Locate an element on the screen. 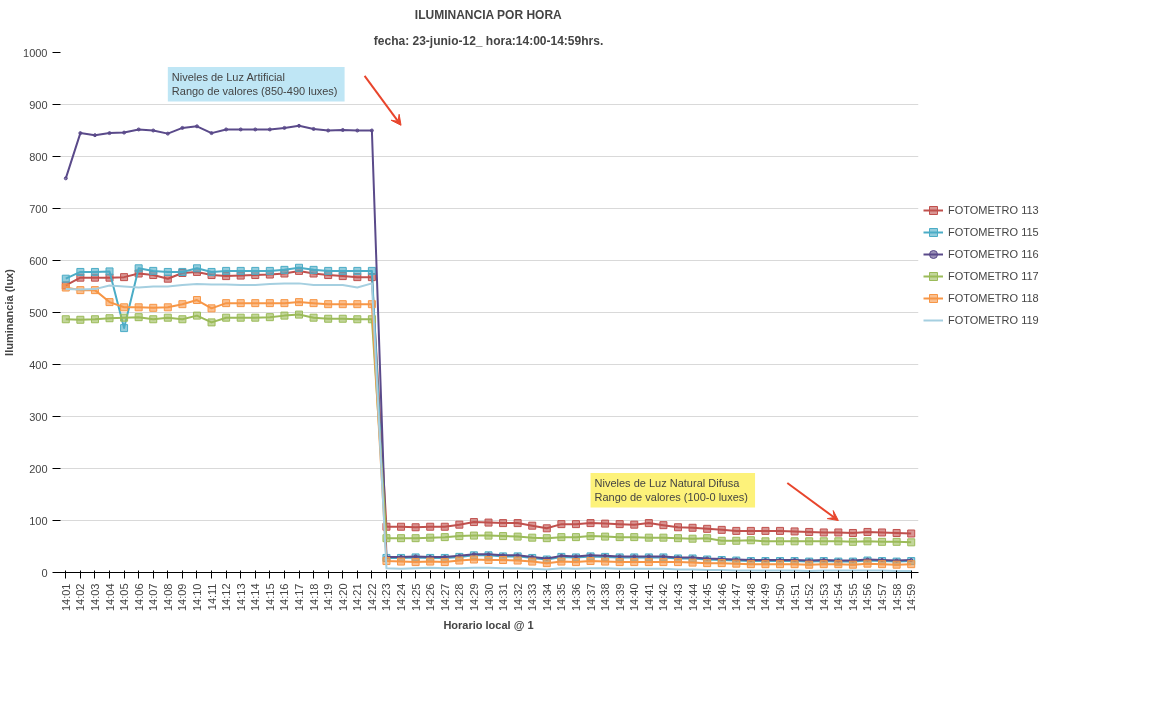 This screenshot has height=707, width=1172. legend-label: FOTOMETRO 117 is located at coordinates (993, 275).